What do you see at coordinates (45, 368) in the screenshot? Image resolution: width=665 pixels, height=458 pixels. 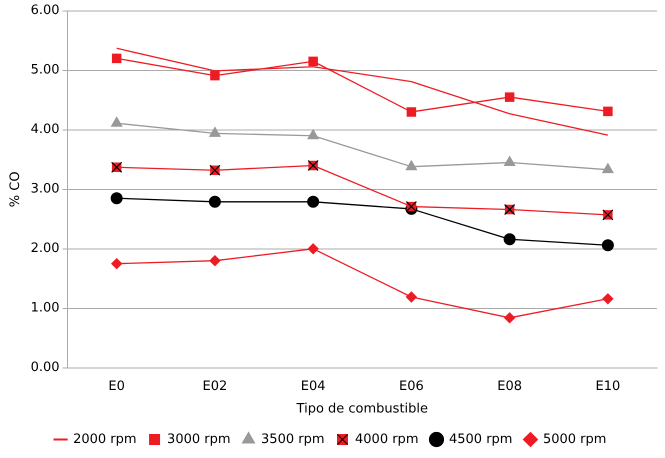 I see `y-tick-label: 0.00` at bounding box center [45, 368].